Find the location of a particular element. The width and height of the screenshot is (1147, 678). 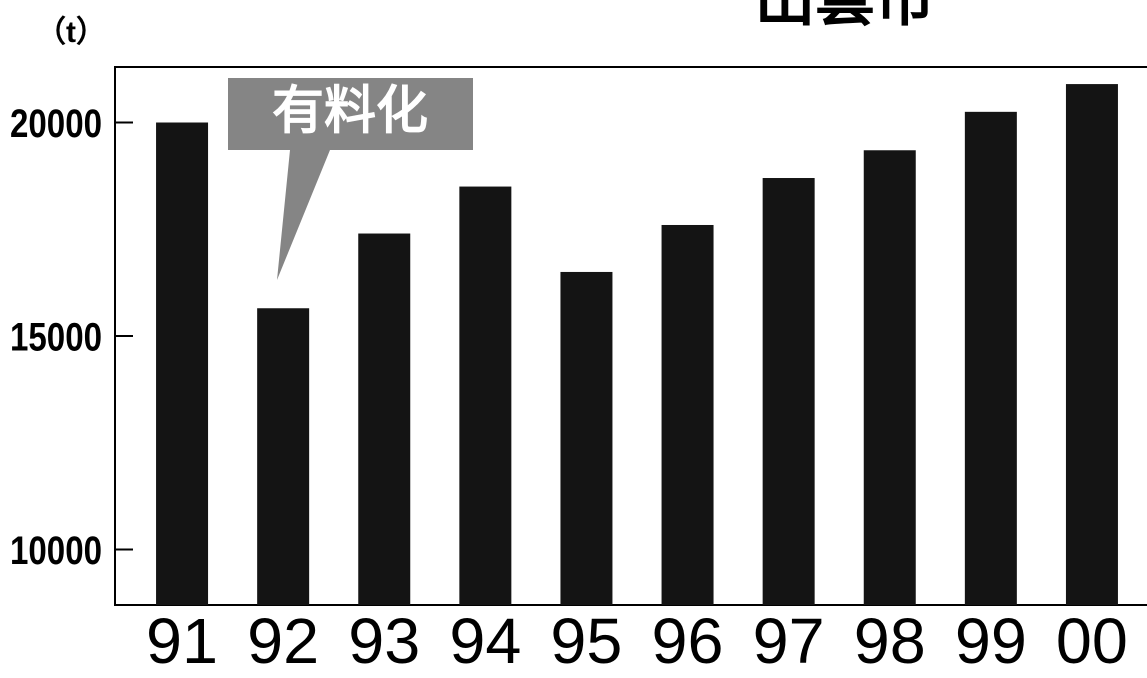

x-tick-label: 94 is located at coordinates (485, 641).